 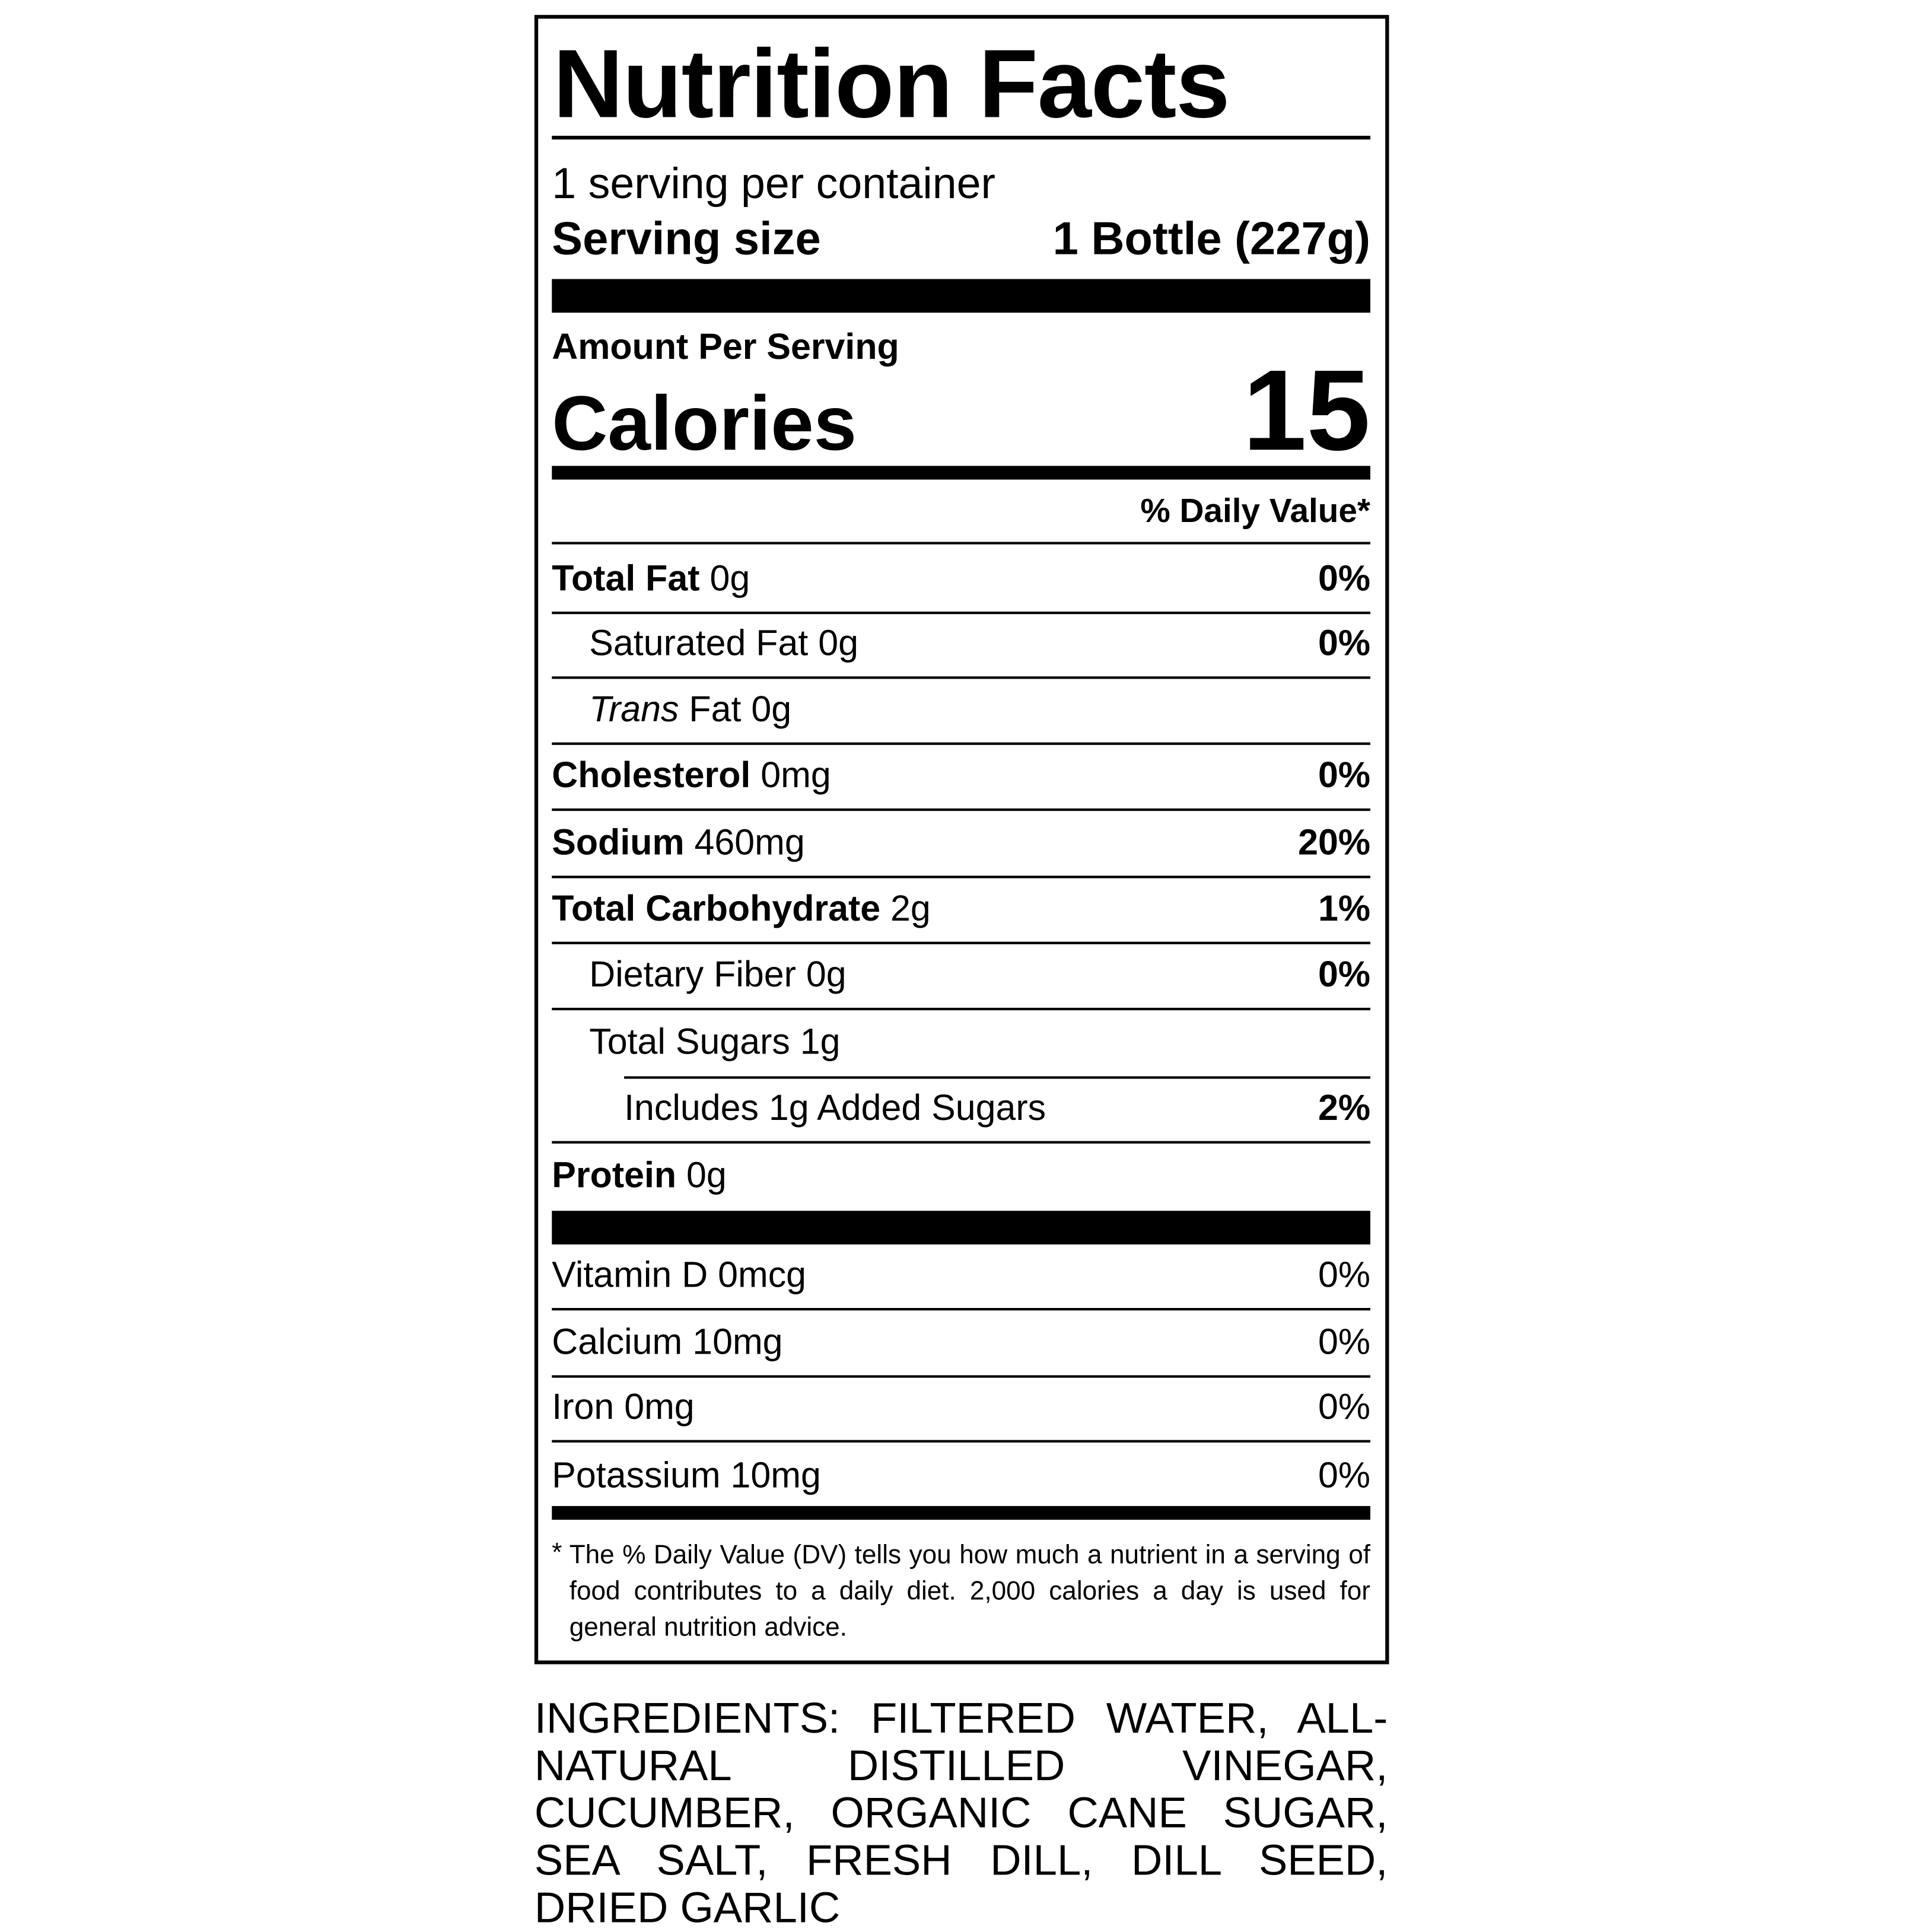 I want to click on nutrient-row-added-sugars: Includes 1g Added Sugars 2%, so click(x=961, y=1110).